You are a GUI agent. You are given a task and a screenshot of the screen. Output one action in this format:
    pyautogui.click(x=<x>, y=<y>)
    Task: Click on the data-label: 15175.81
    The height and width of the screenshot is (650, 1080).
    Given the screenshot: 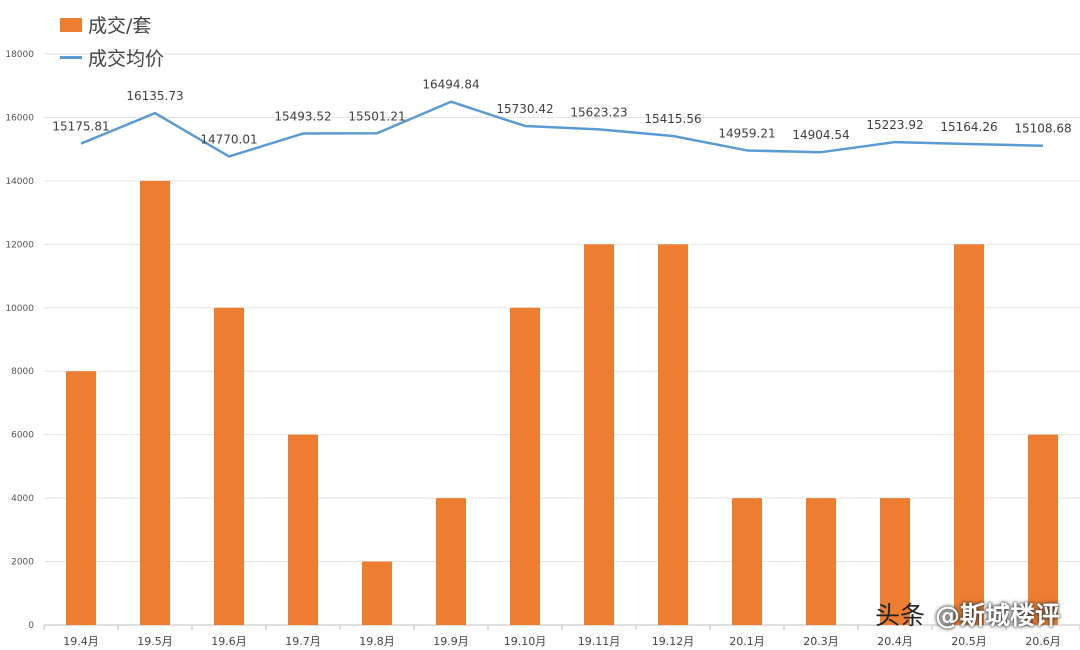 What is the action you would take?
    pyautogui.click(x=80, y=127)
    